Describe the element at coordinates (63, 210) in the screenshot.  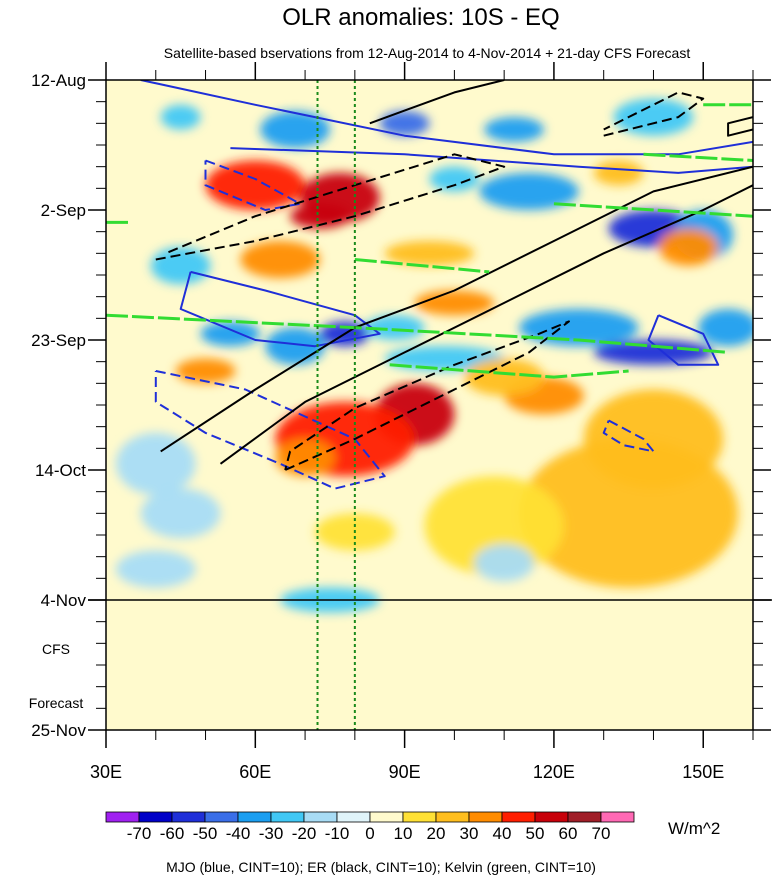
I see `y-tick-label: 2-Sep` at that location.